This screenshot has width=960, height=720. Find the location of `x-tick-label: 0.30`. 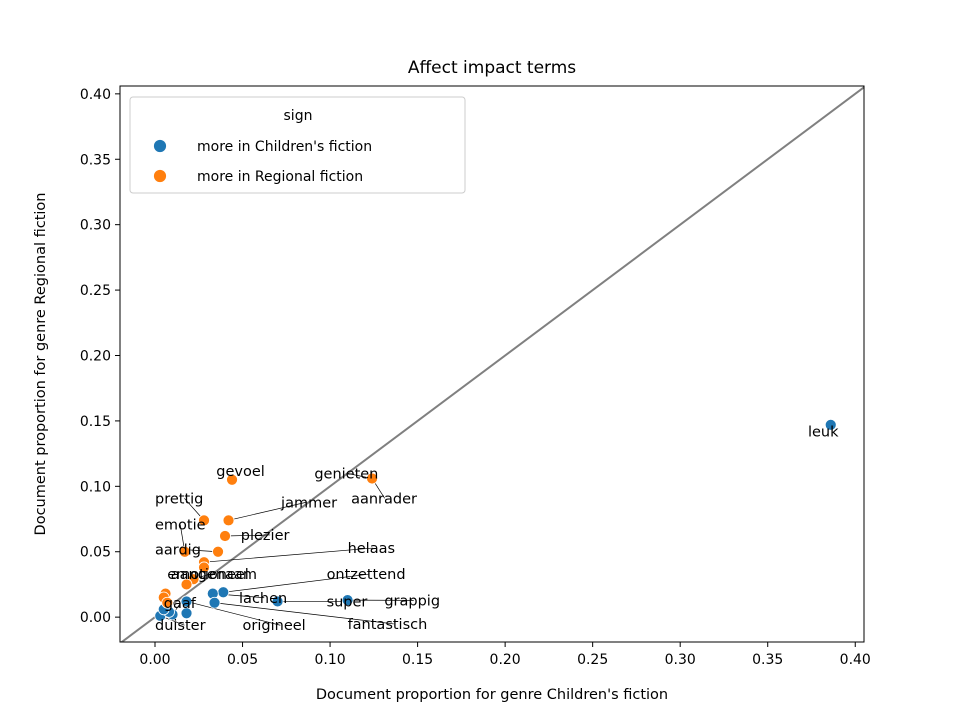

x-tick-label: 0.30 is located at coordinates (680, 660).